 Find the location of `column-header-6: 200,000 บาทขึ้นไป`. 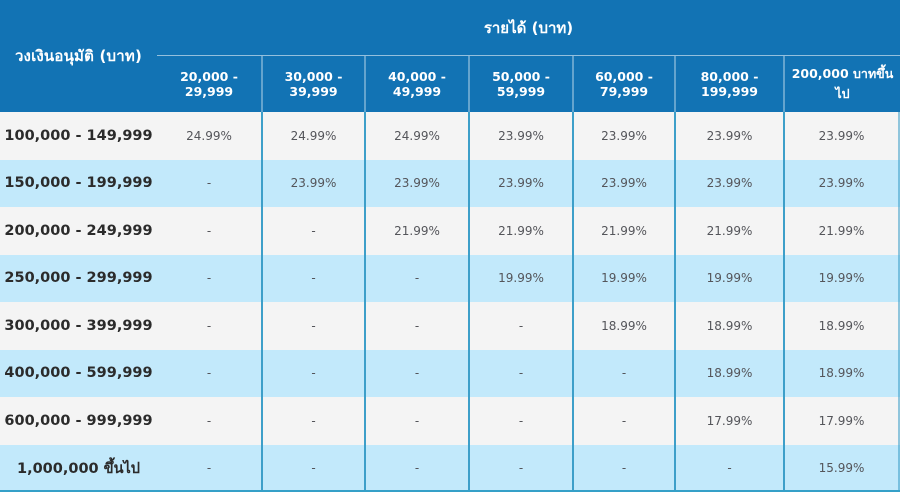

column-header-6: 200,000 บาทขึ้นไป is located at coordinates (841, 84).